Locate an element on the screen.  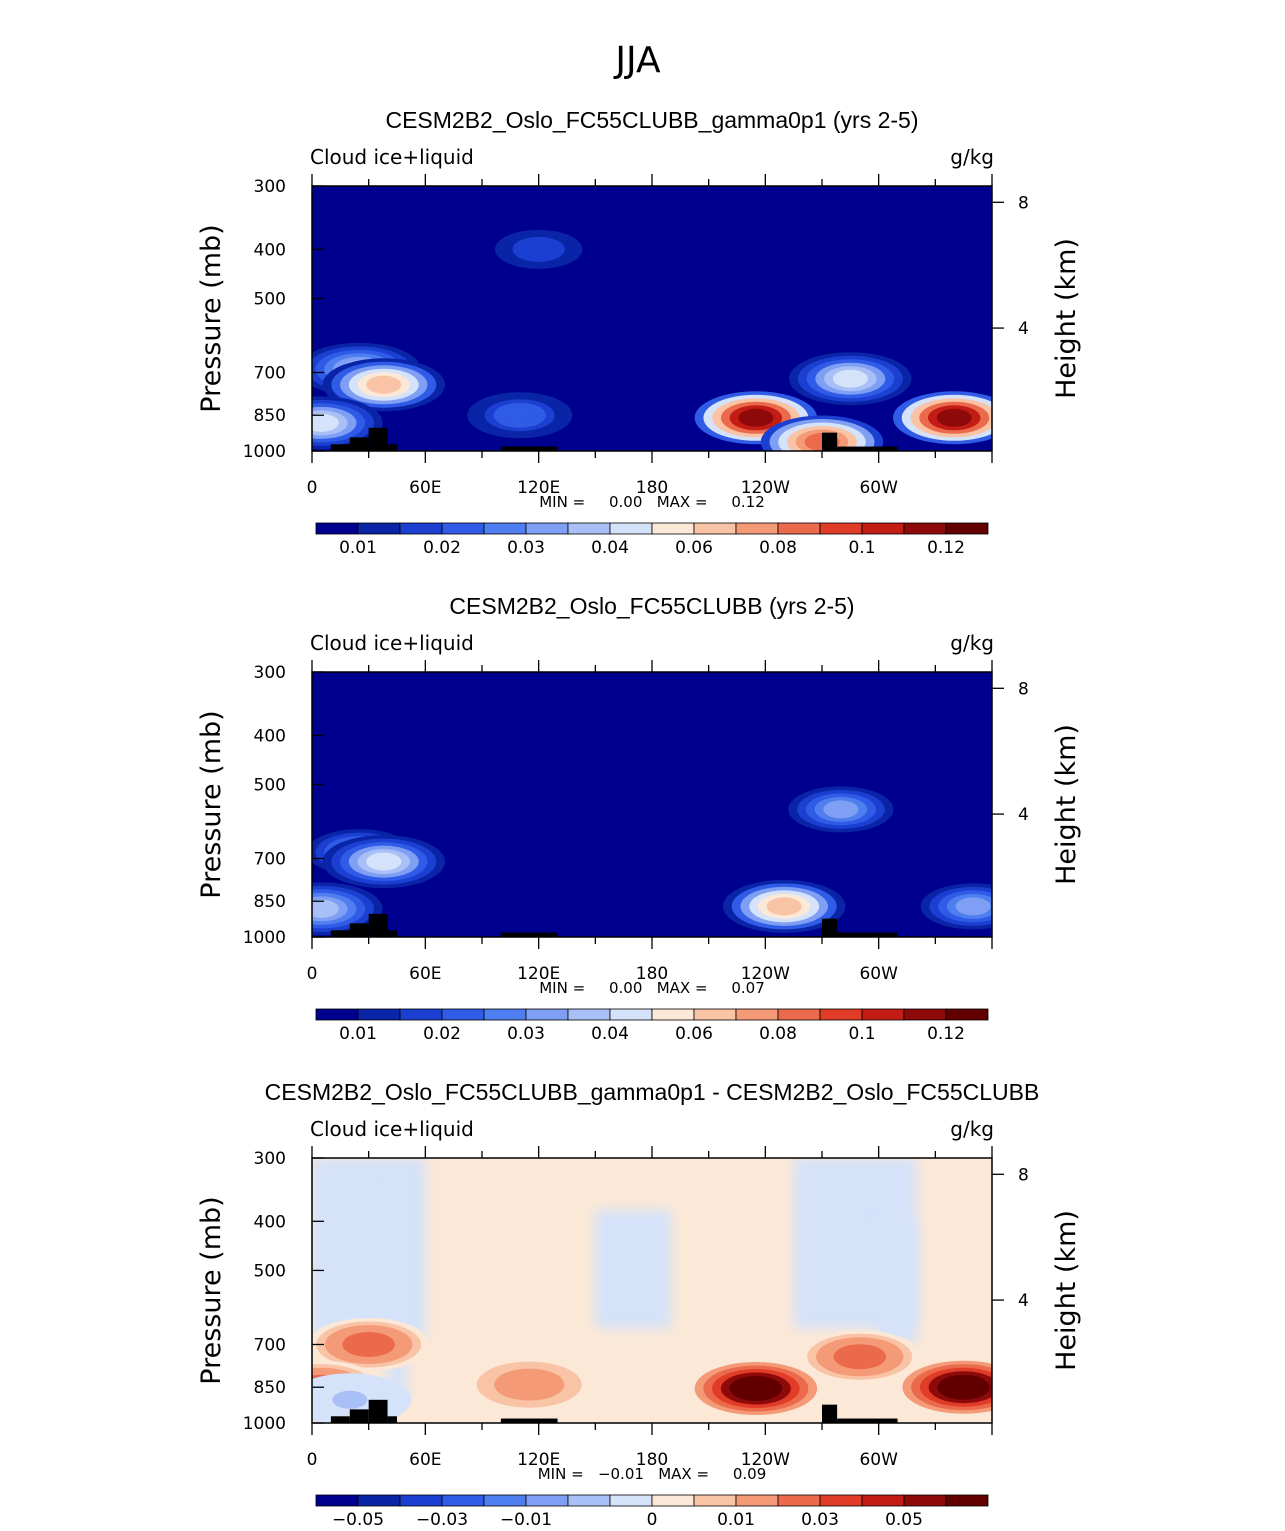
y2-tick-label: 8 is located at coordinates (1023, 689).